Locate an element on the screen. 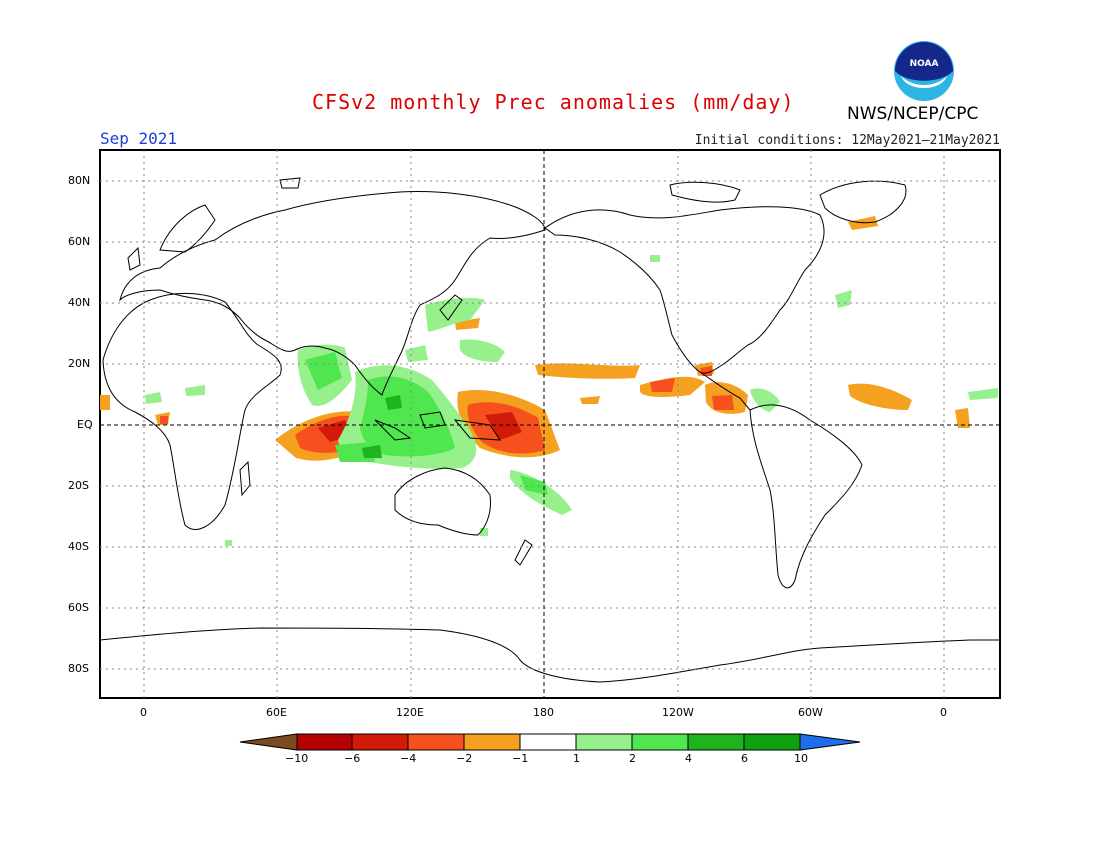  logo-text: NOAA is located at coordinates (924, 64).